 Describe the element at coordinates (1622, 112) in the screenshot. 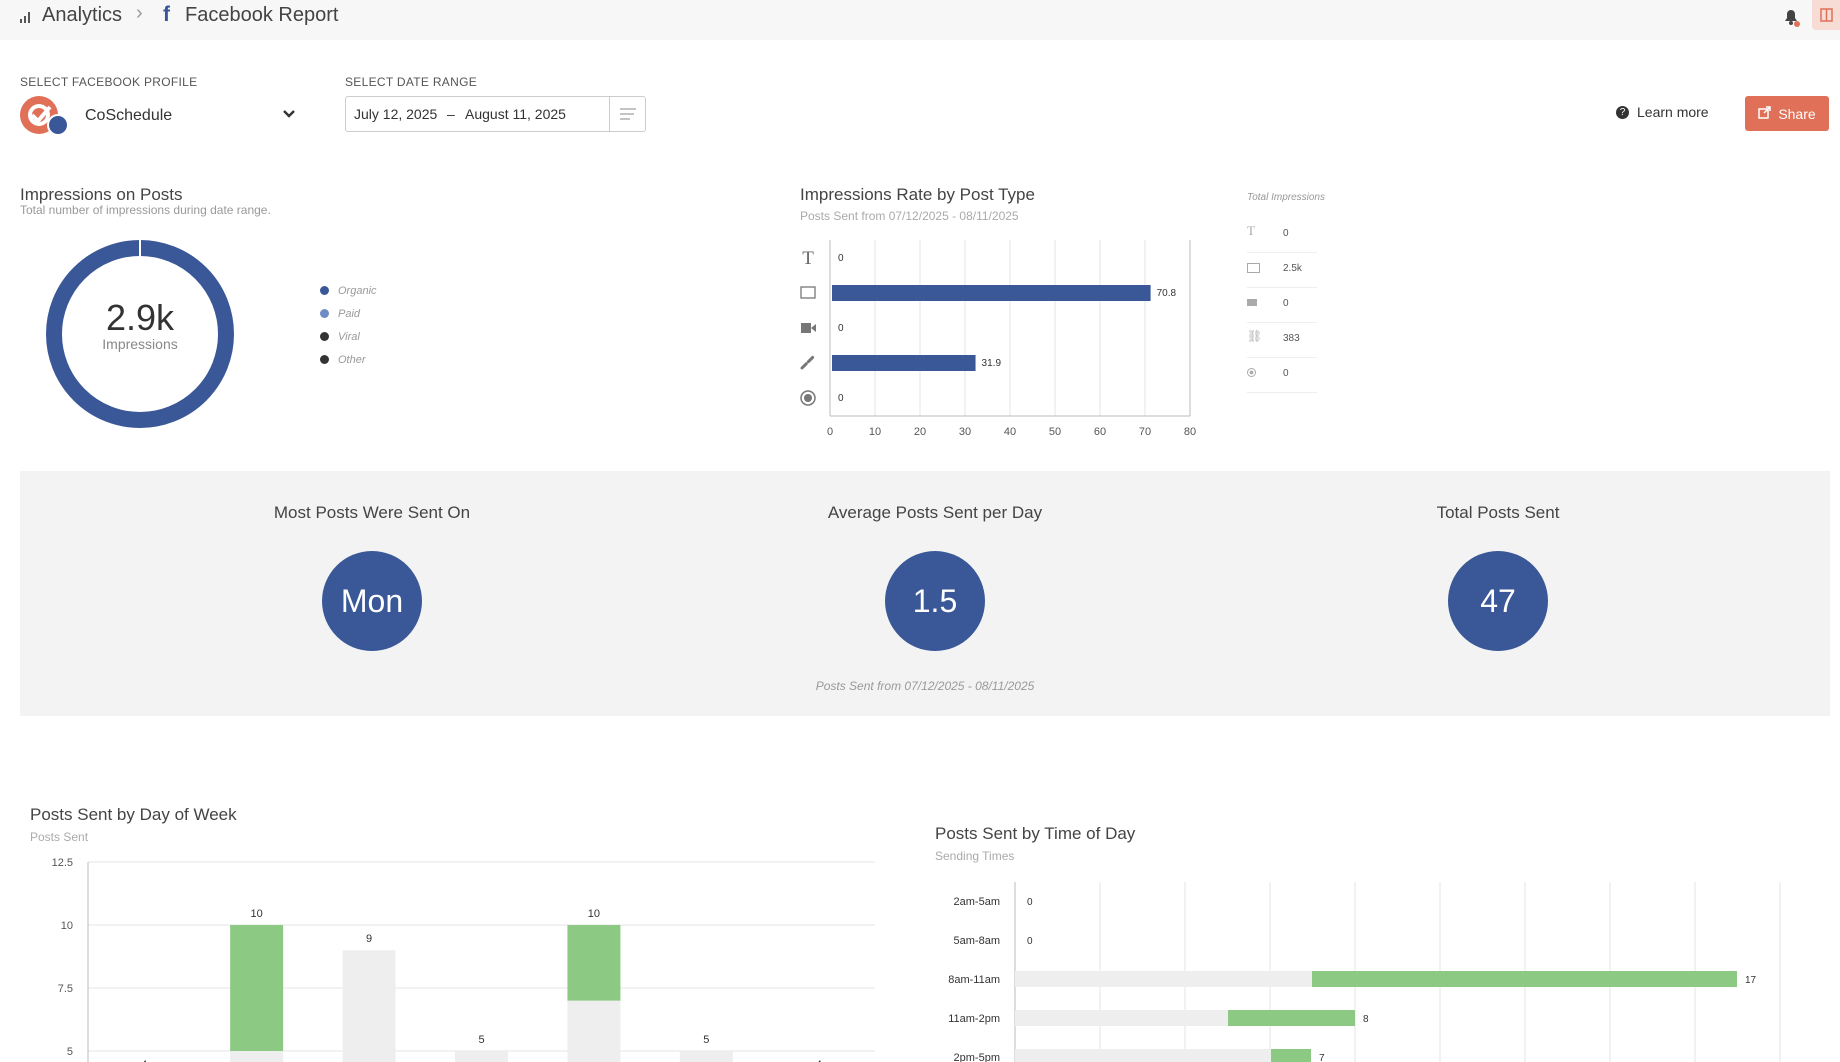

I see `question-circle-icon: ?` at that location.